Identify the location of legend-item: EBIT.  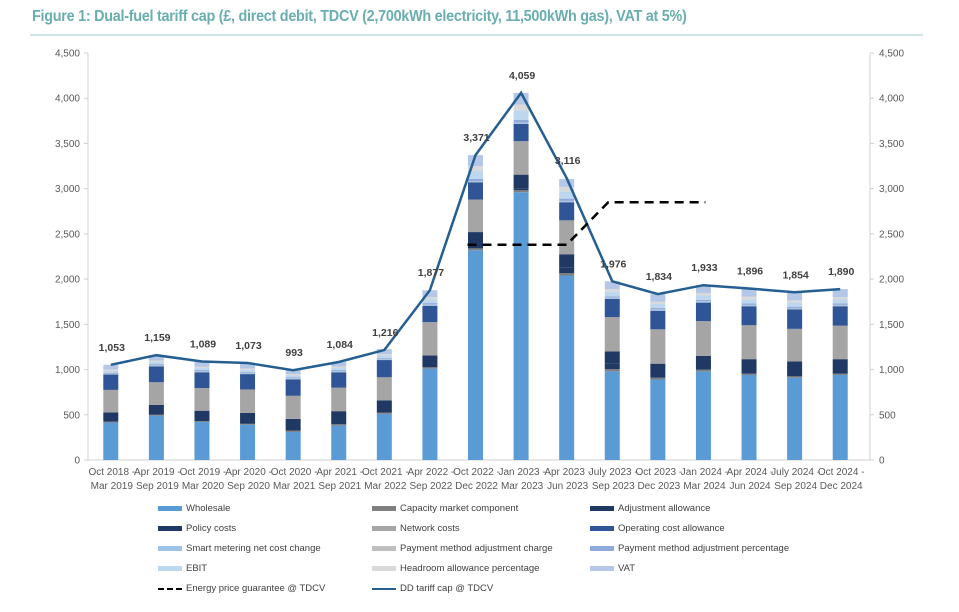
(182, 568).